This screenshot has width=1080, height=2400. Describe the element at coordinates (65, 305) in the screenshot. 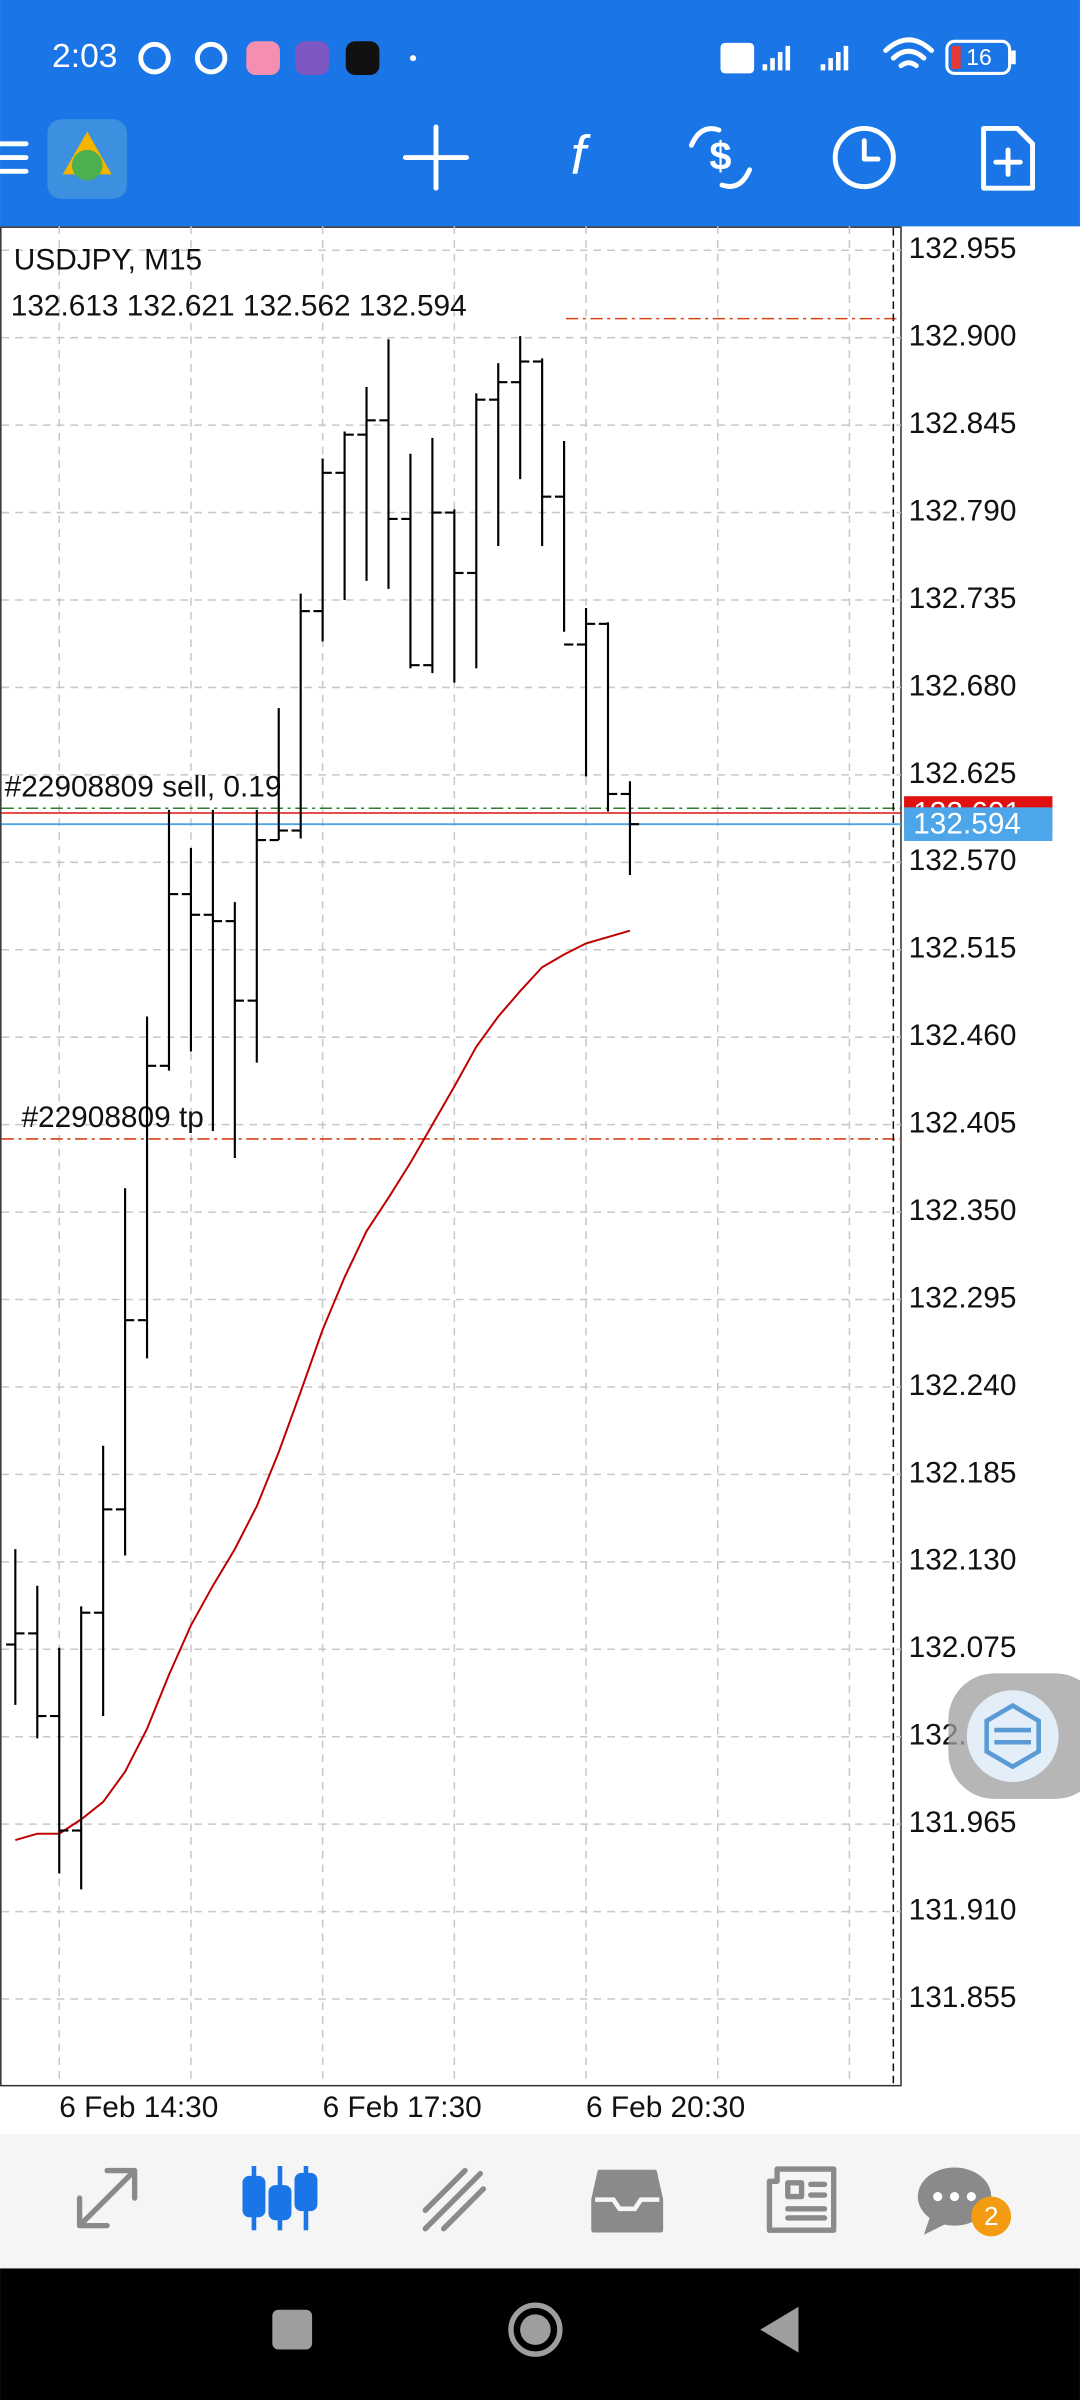

I see `ohlc-open: 132.613` at that location.